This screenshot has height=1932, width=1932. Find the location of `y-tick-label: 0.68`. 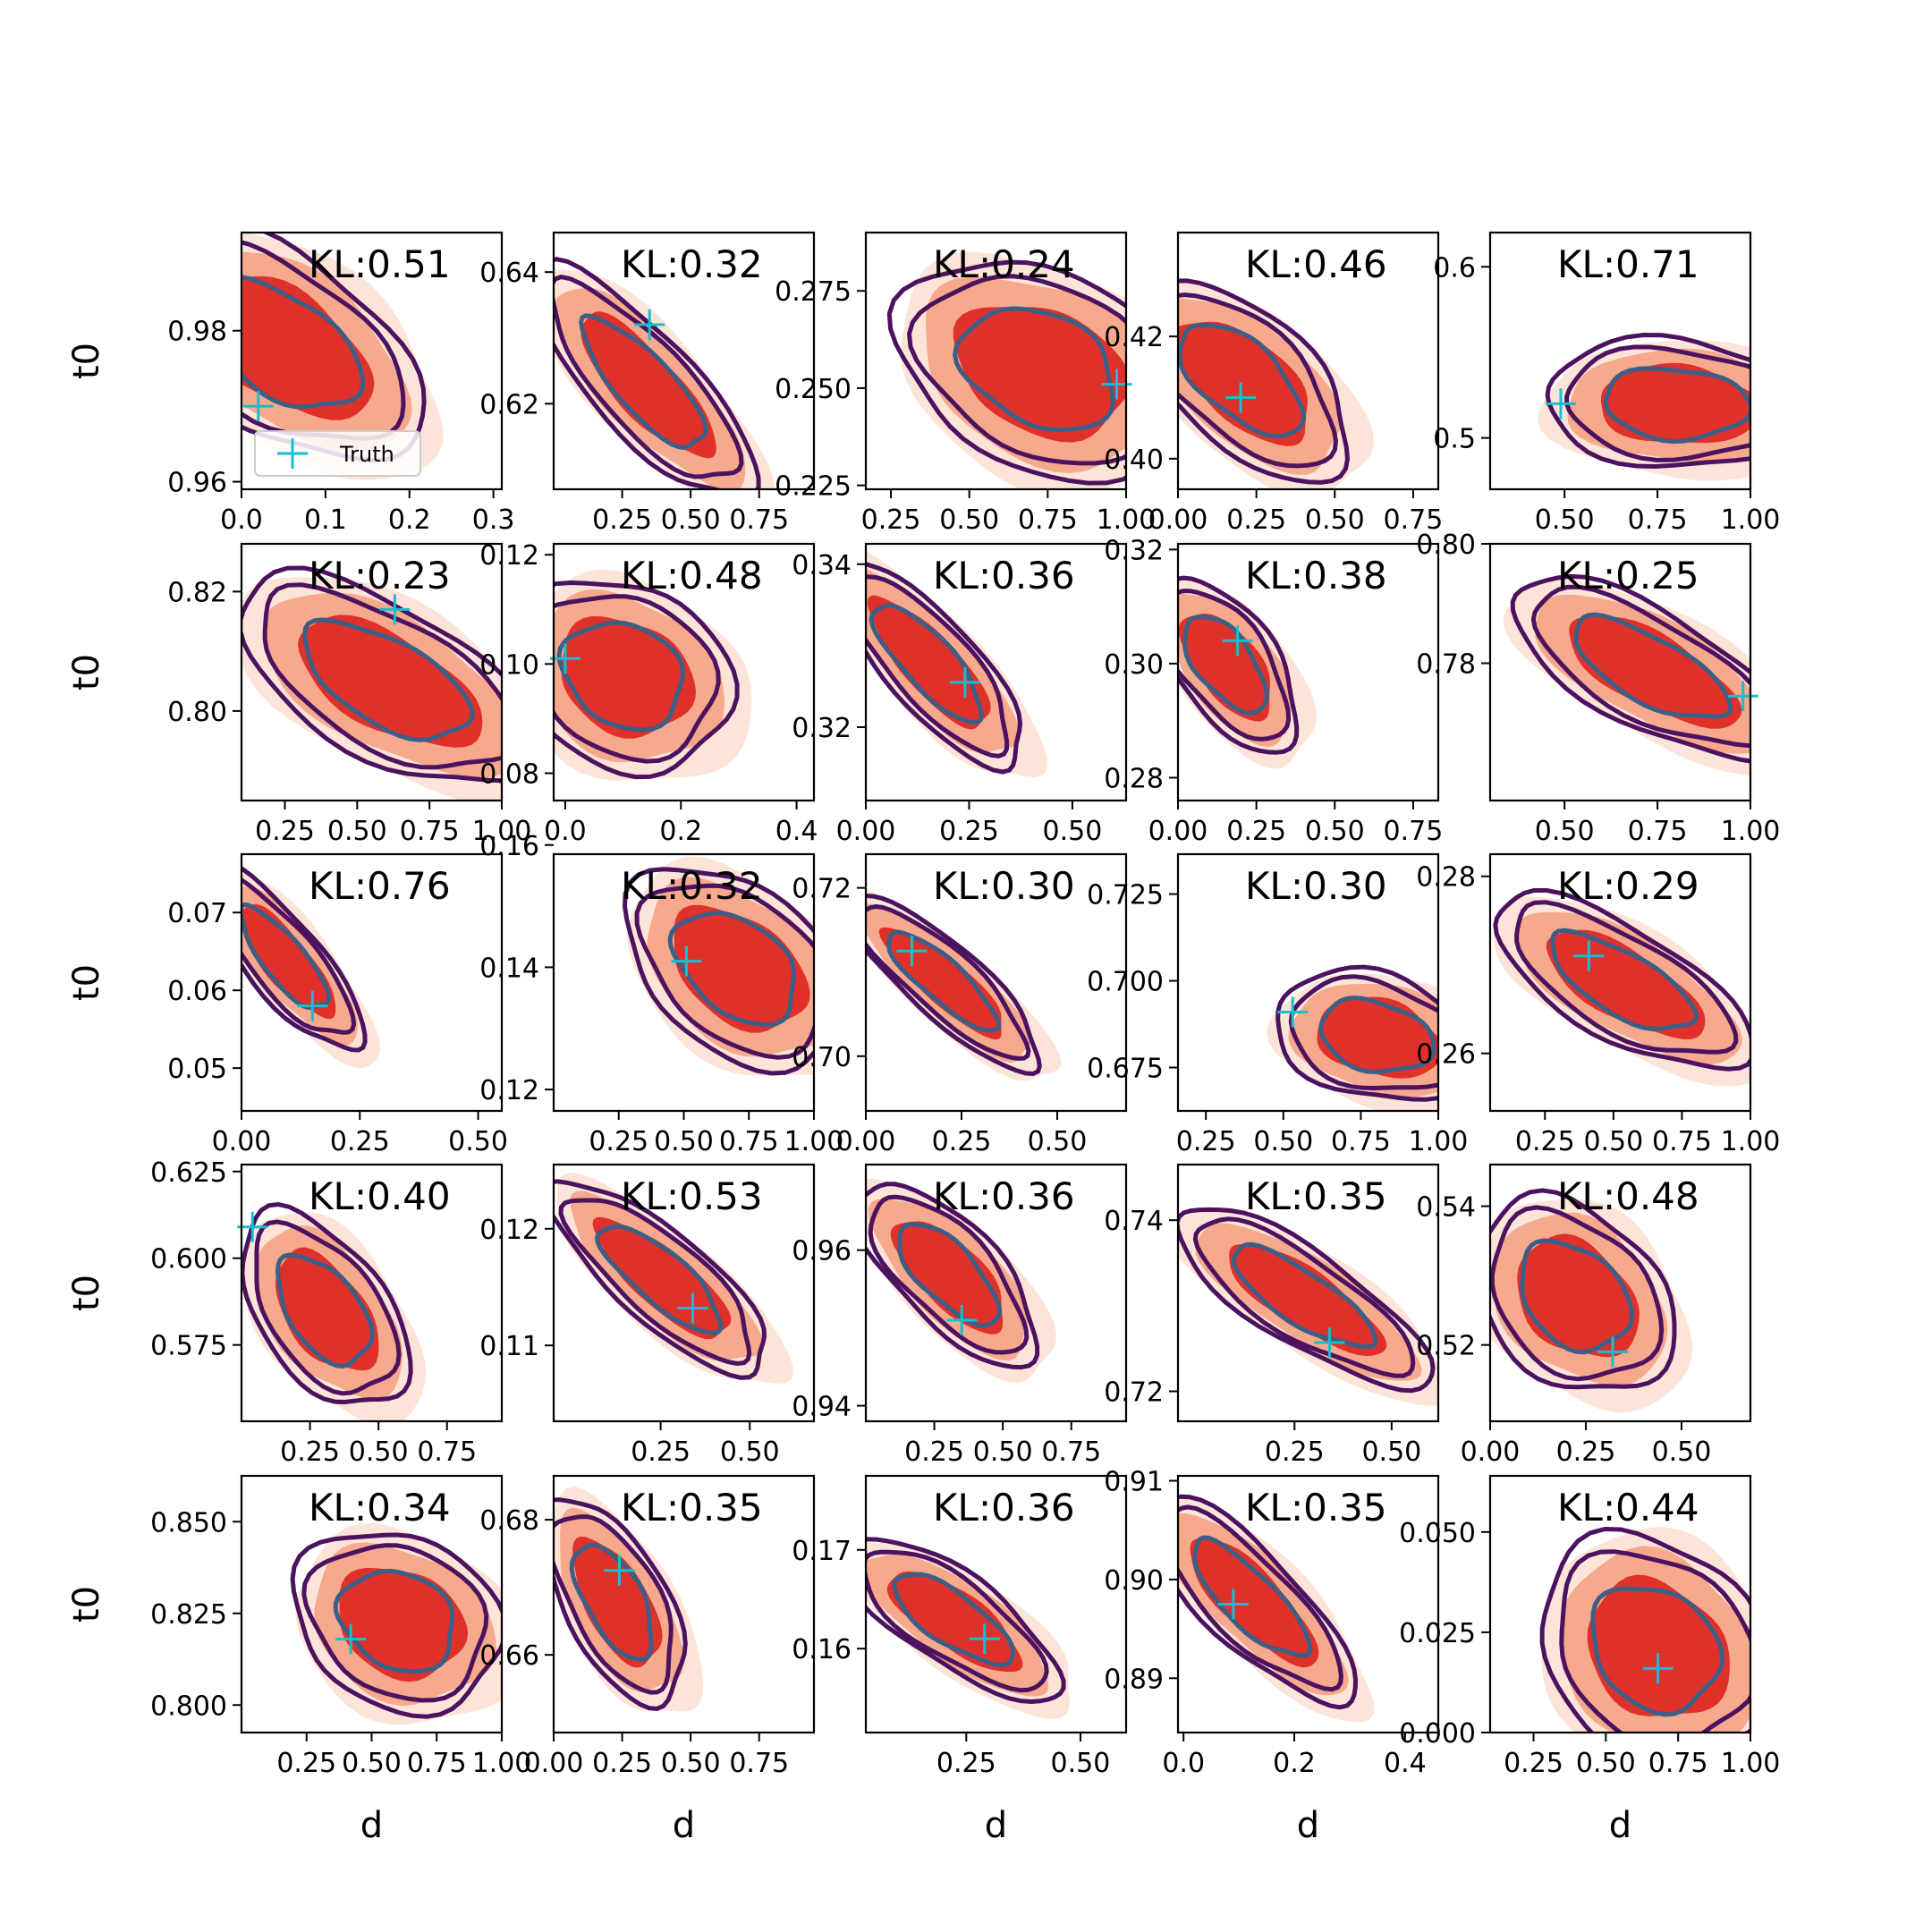

y-tick-label: 0.68 is located at coordinates (509, 1521).